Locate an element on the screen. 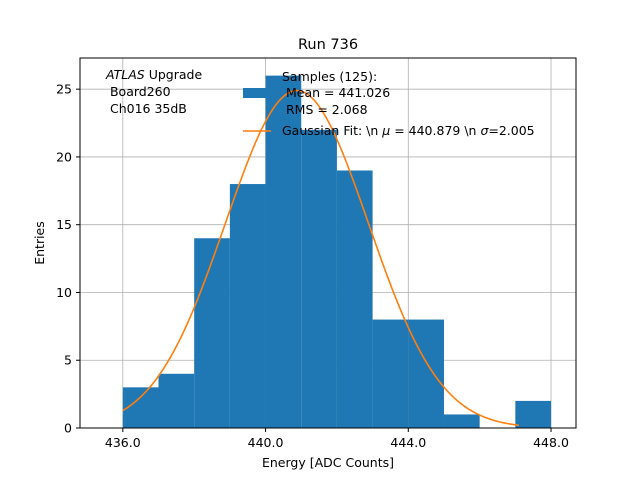 This screenshot has height=480, width=640. chart-title: Run 736 is located at coordinates (328, 45).